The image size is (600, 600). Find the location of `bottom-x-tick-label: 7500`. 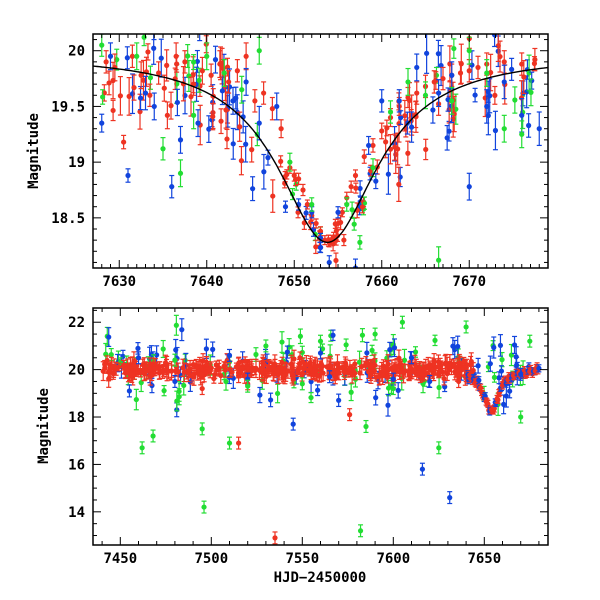

bottom-x-tick-label: 7500 is located at coordinates (211, 559).